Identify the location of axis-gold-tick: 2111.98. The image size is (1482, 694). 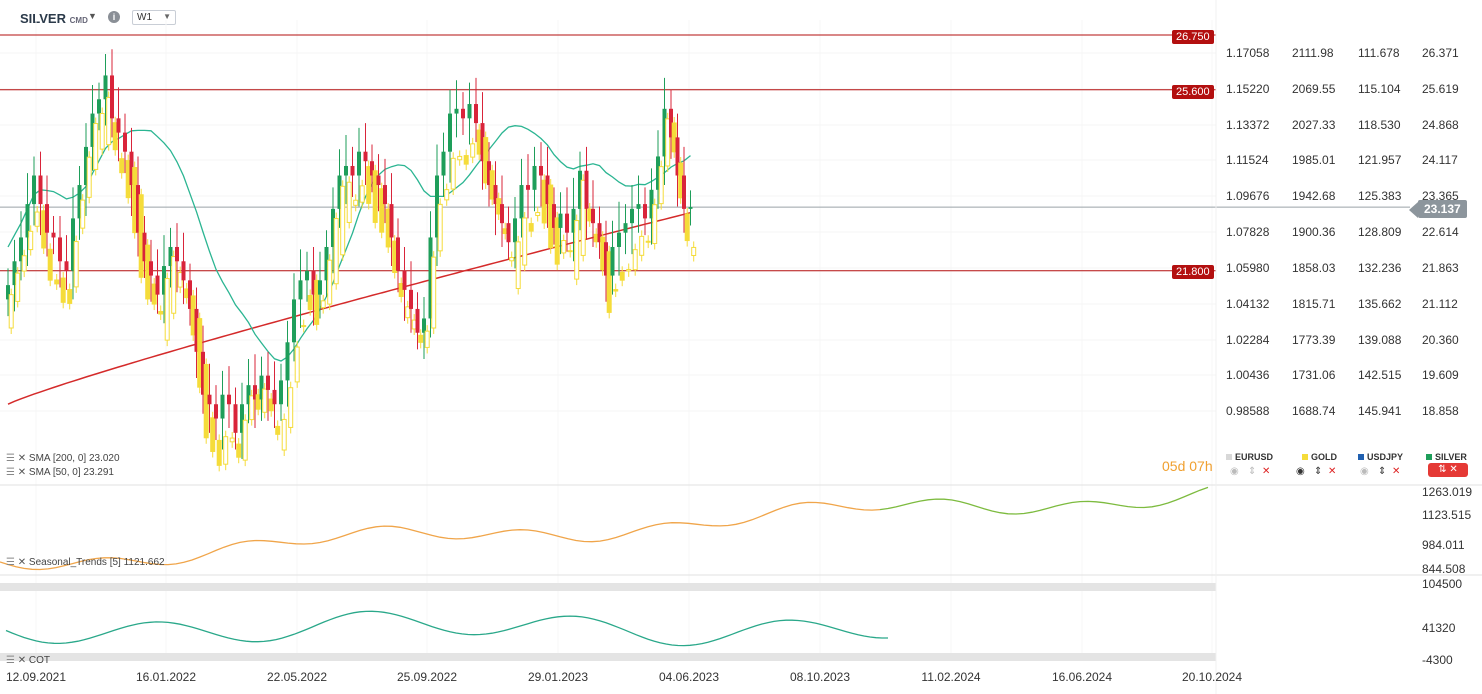
(1313, 53).